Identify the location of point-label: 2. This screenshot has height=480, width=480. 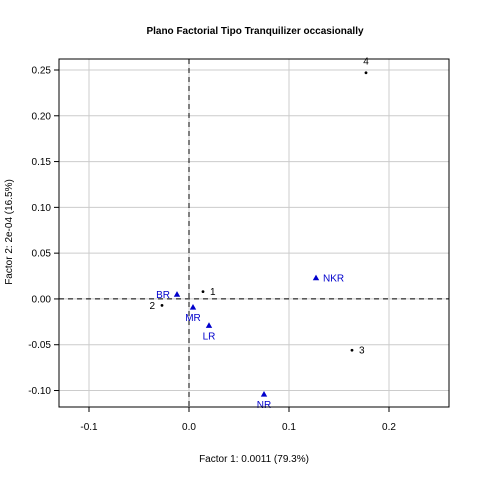
(152, 306).